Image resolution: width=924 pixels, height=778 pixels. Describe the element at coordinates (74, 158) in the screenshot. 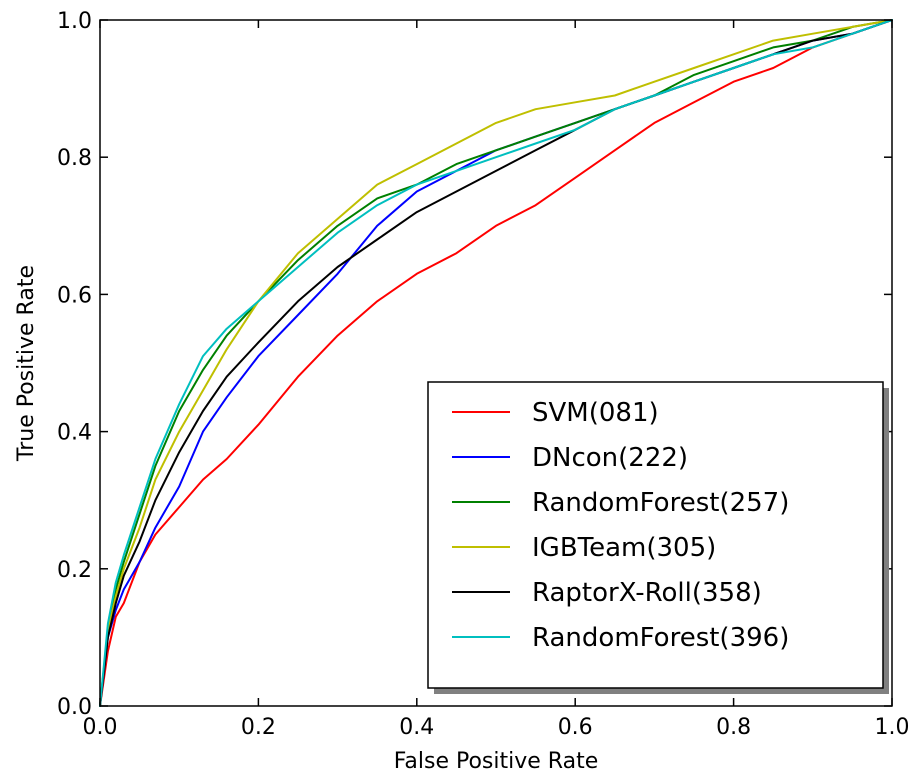

I see `y-tick-label: 0.8` at that location.